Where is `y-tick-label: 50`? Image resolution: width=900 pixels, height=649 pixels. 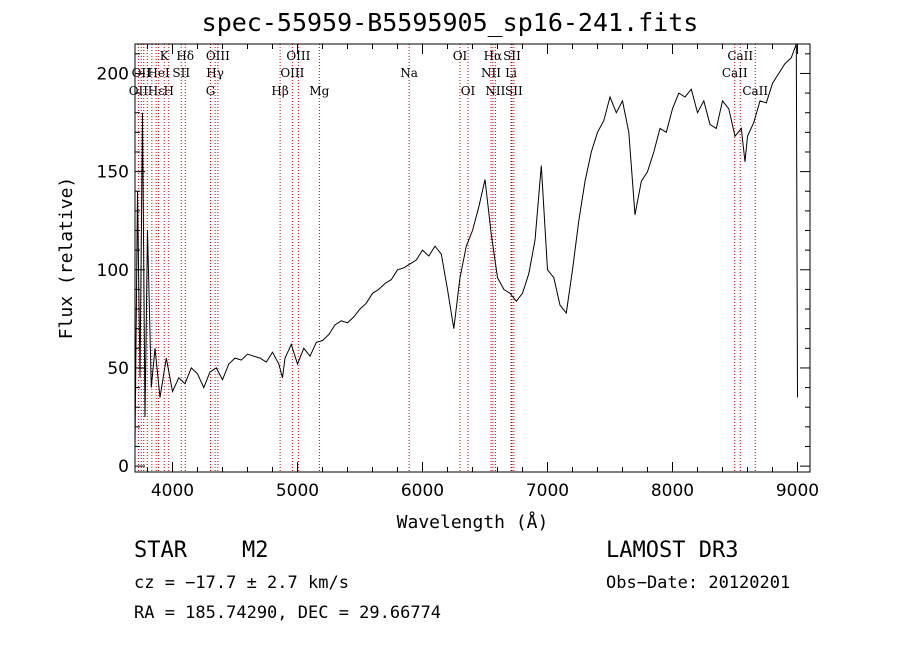 y-tick-label: 50 is located at coordinates (118, 369).